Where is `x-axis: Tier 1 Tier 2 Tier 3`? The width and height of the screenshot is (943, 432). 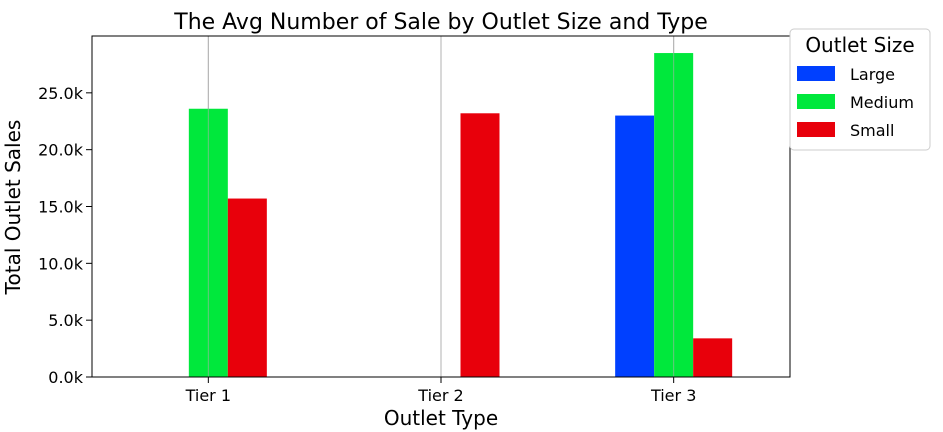
x-axis: Tier 1 Tier 2 Tier 3 is located at coordinates (440, 391).